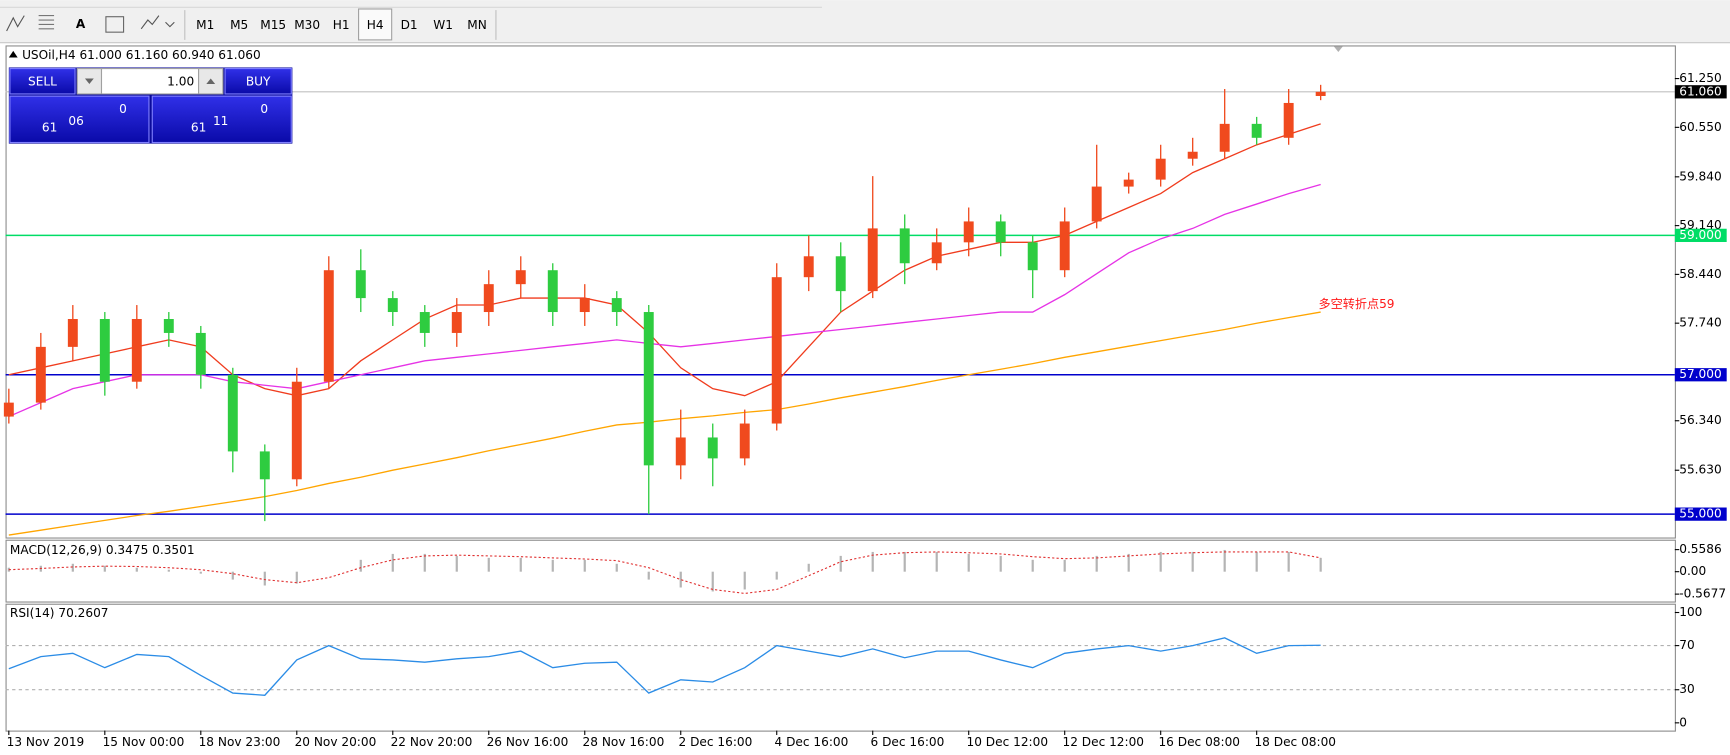 This screenshot has height=755, width=1730. What do you see at coordinates (150, 81) in the screenshot?
I see `lot-input` at bounding box center [150, 81].